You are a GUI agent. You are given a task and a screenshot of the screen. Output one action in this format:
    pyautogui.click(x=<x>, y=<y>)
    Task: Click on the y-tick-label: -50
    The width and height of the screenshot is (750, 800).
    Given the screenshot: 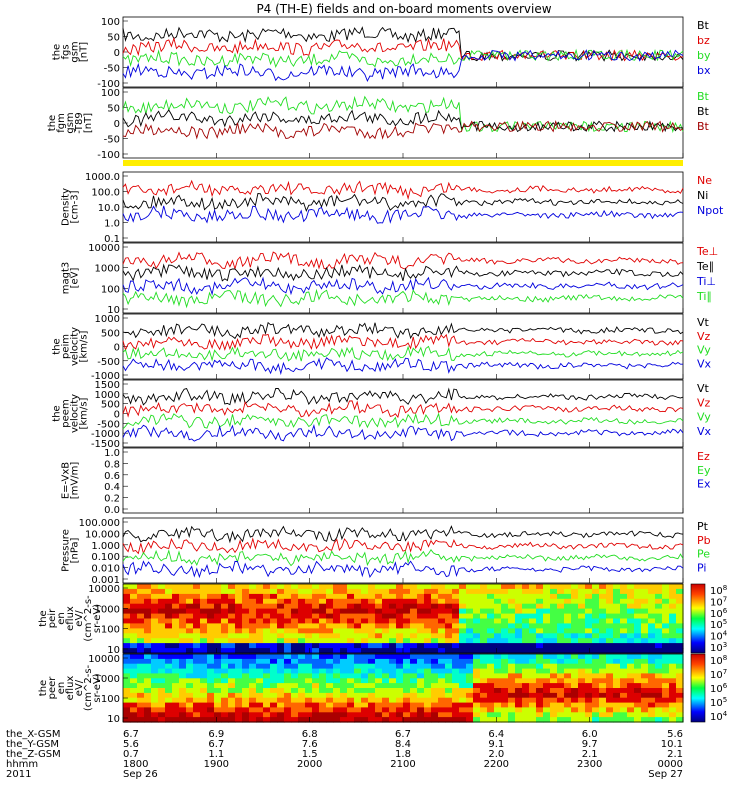 What is the action you would take?
    pyautogui.click(x=112, y=69)
    